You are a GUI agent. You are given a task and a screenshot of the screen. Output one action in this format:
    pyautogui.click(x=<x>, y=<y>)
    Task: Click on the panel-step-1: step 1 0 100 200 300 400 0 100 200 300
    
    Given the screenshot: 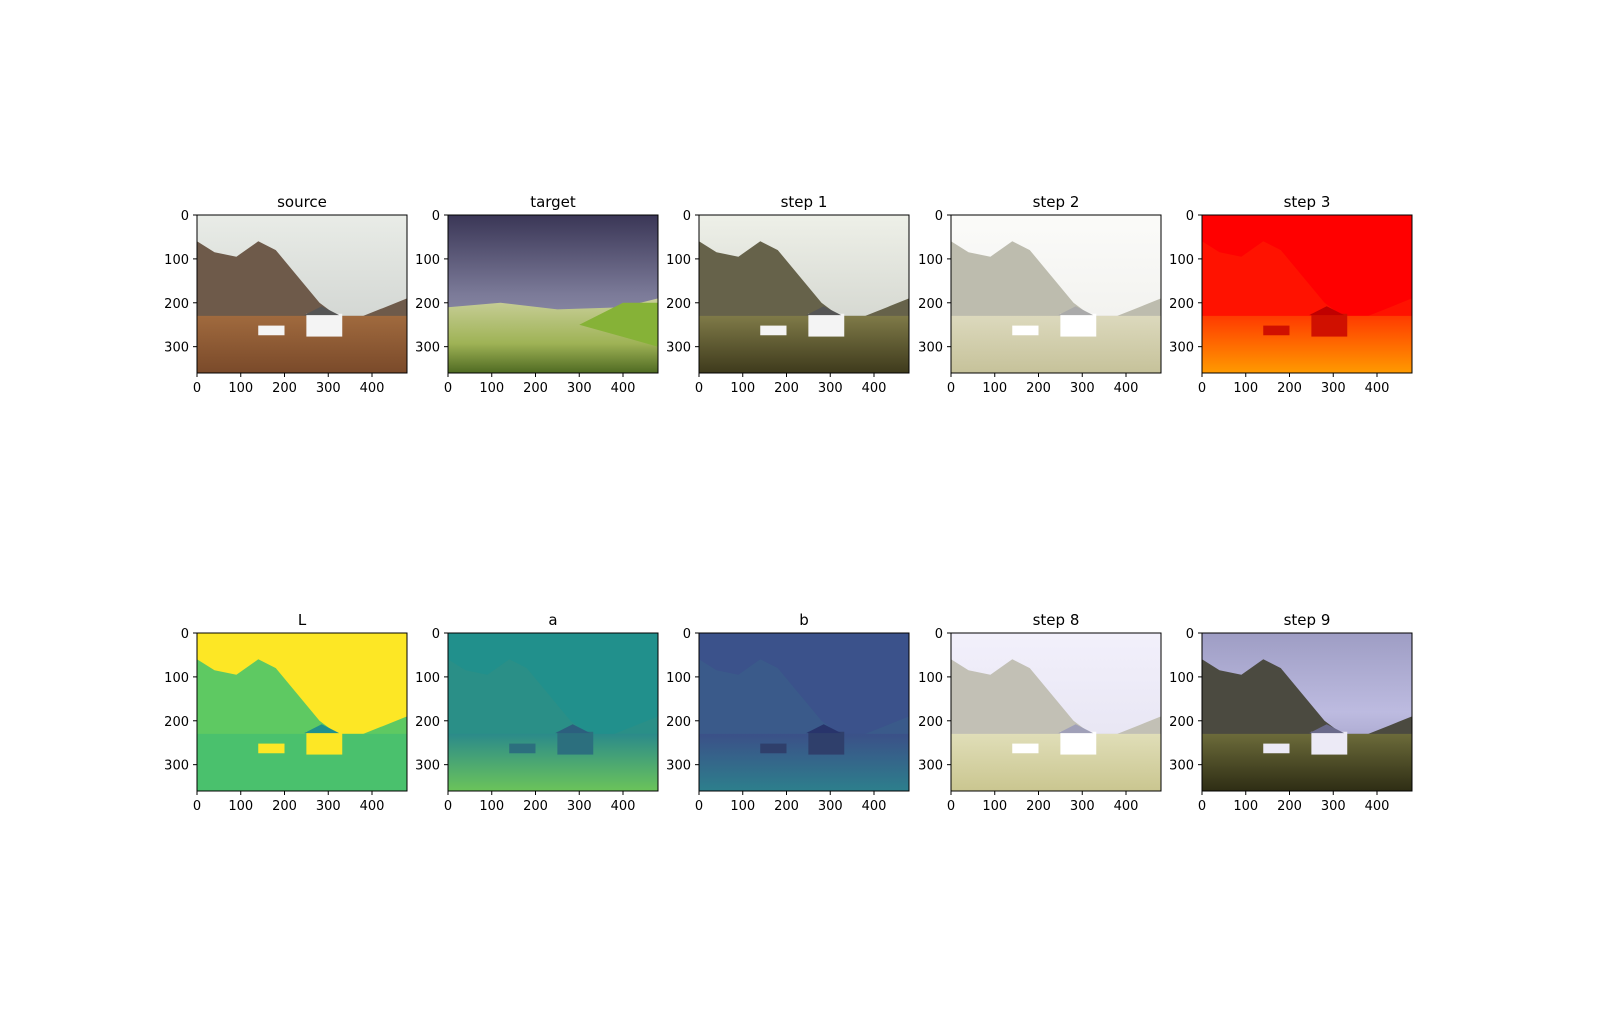 What is the action you would take?
    pyautogui.click(x=788, y=294)
    